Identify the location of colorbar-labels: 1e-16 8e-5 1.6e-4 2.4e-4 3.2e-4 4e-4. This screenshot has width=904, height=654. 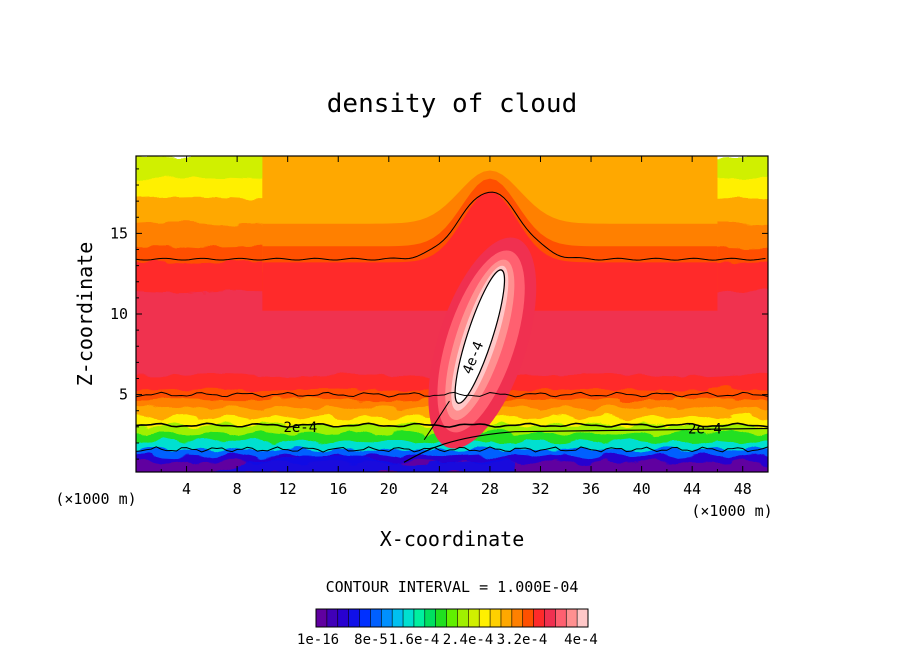
(447, 640).